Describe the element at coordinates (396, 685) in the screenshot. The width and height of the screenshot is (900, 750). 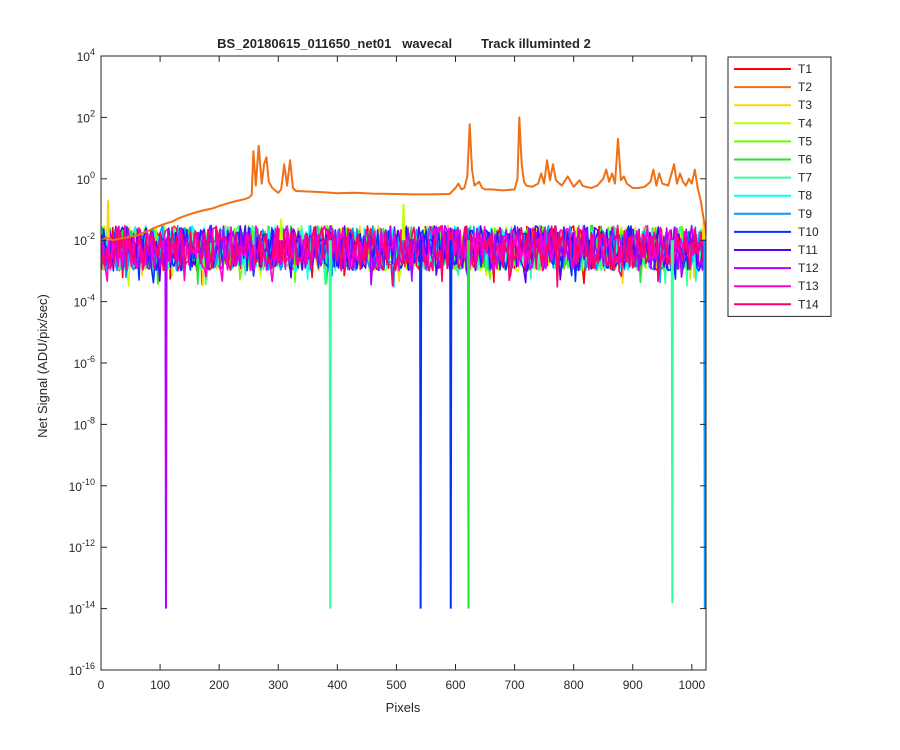
I see `x-tick-label: 500` at that location.